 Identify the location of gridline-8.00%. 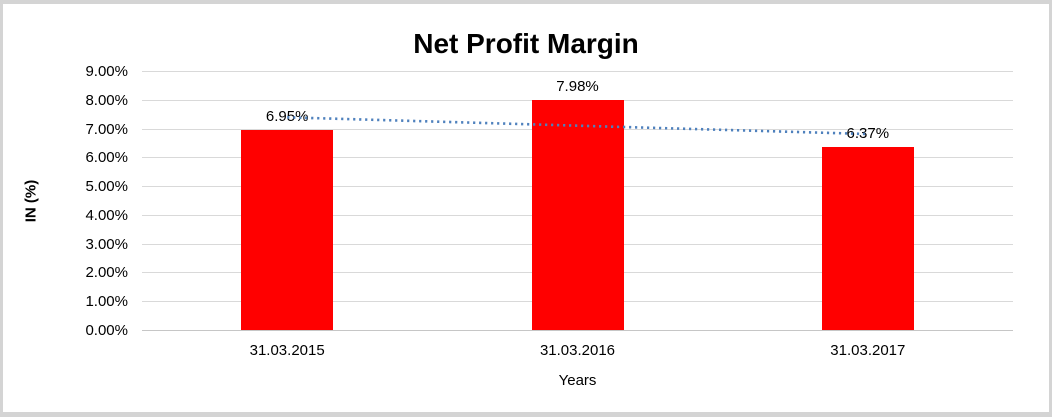
(577, 100).